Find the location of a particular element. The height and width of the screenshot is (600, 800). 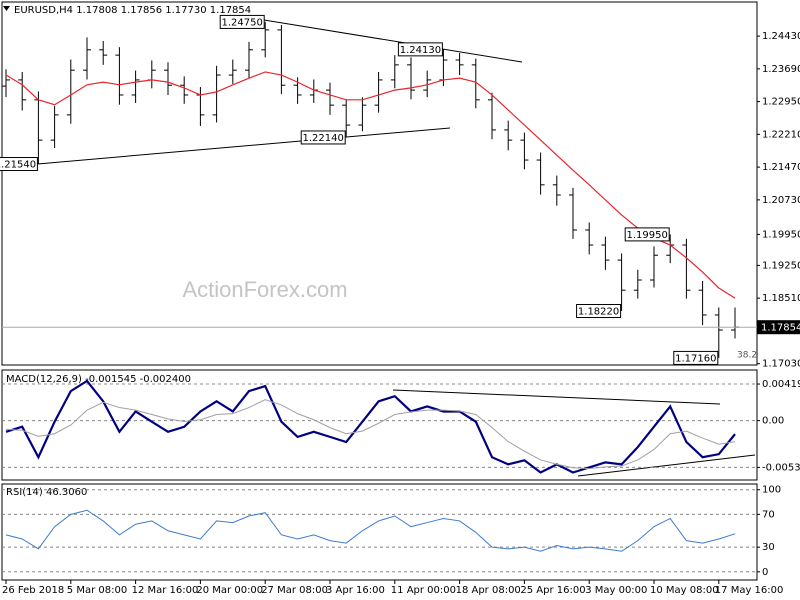

y-tick-label: 0.004193 is located at coordinates (781, 384).